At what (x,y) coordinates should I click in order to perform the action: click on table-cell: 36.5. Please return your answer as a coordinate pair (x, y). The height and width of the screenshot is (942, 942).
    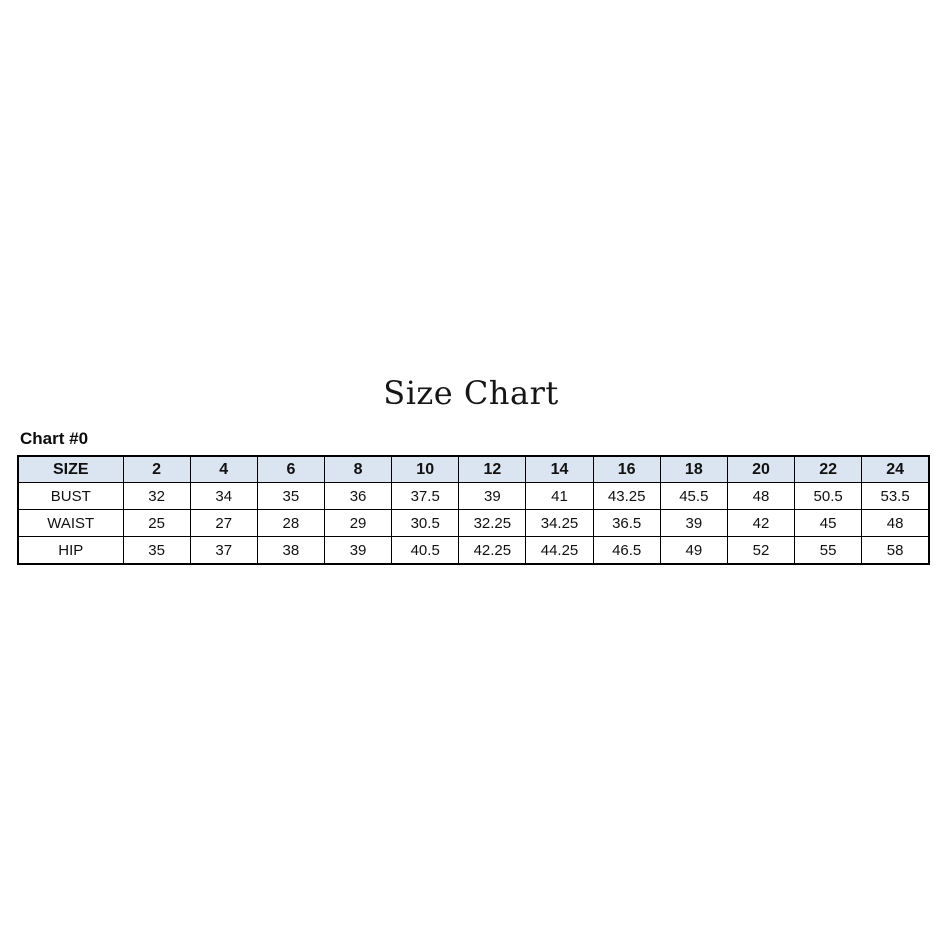
    Looking at the image, I should click on (626, 523).